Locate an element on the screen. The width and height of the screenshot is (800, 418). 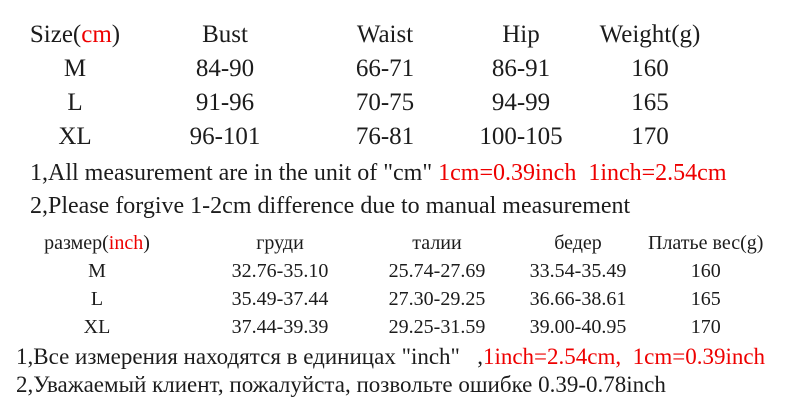
cell-hip-inch-l: 36.66-38.61 is located at coordinates (578, 298).